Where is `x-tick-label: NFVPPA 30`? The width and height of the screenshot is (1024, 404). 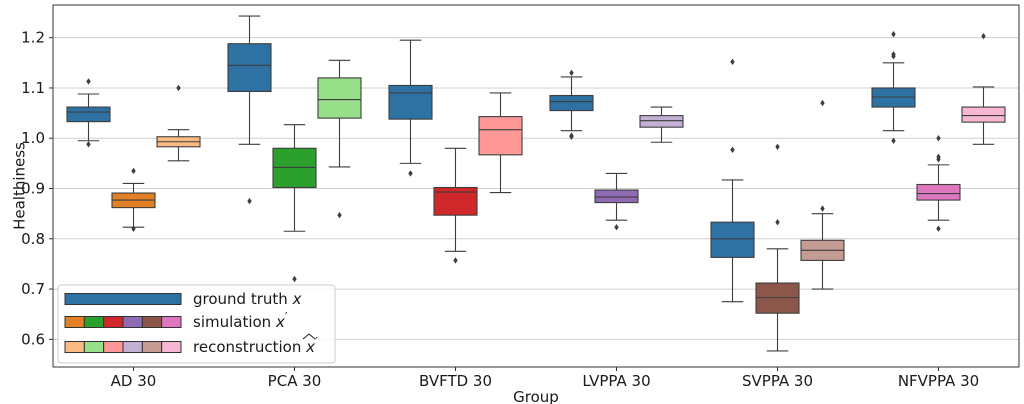
x-tick-label: NFVPPA 30 is located at coordinates (938, 381).